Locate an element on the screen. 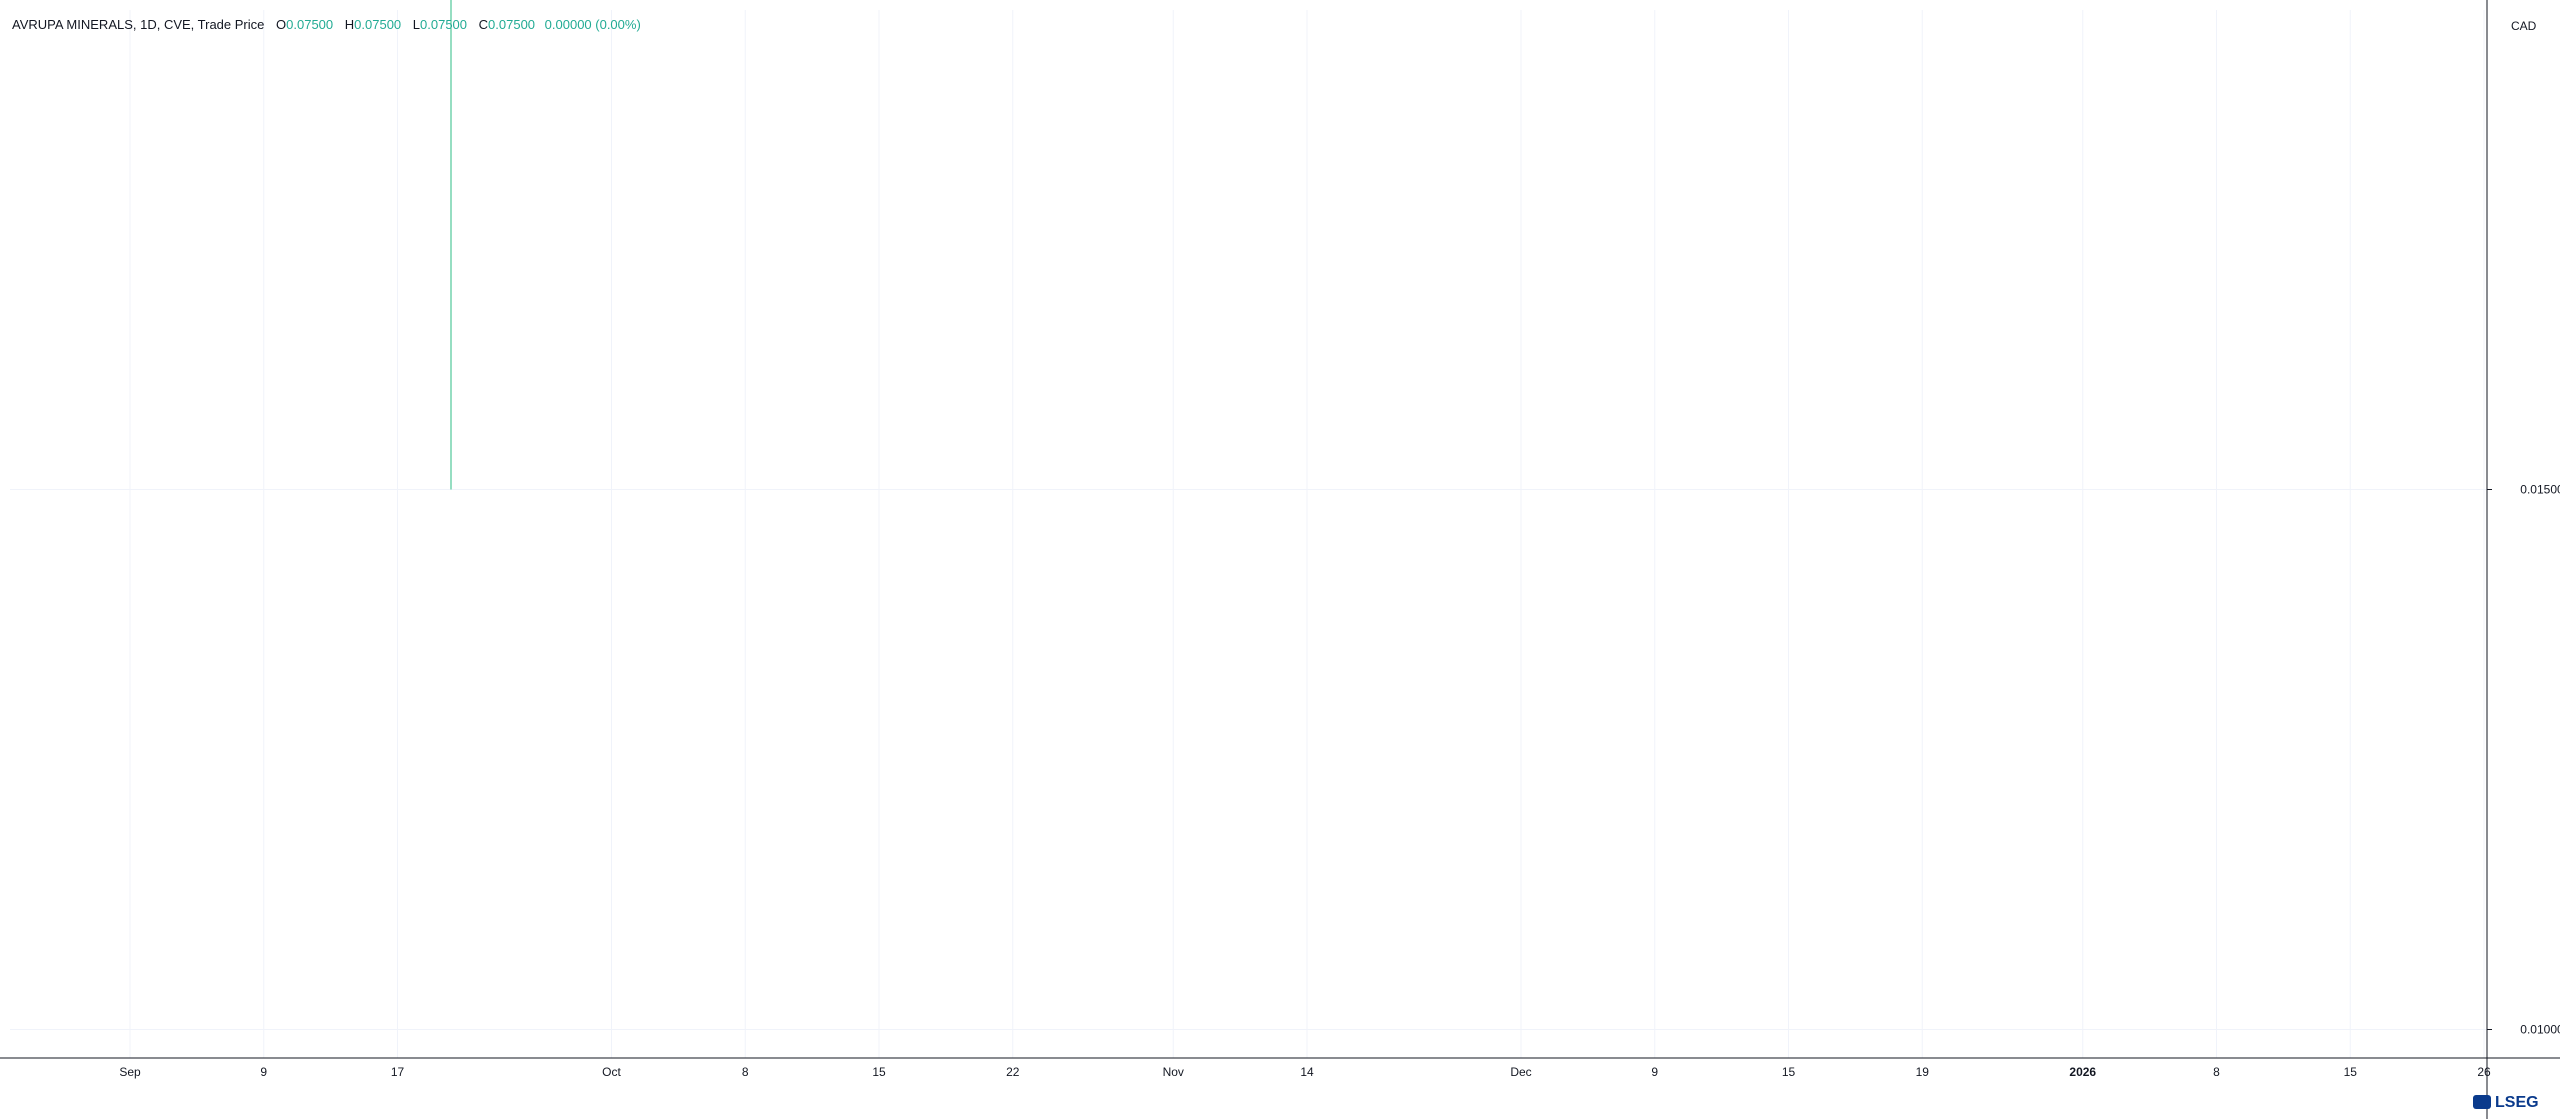 The image size is (2560, 1119). change-value: 0.00000 (0.00%) is located at coordinates (592, 24).